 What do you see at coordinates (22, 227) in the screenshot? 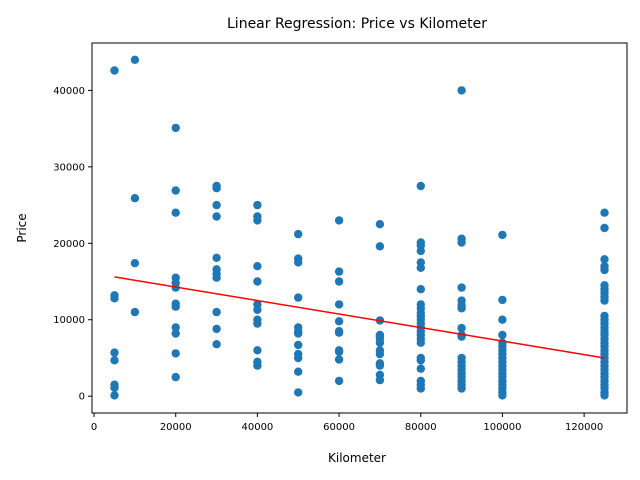
I see `y-axis-label: Price` at bounding box center [22, 227].